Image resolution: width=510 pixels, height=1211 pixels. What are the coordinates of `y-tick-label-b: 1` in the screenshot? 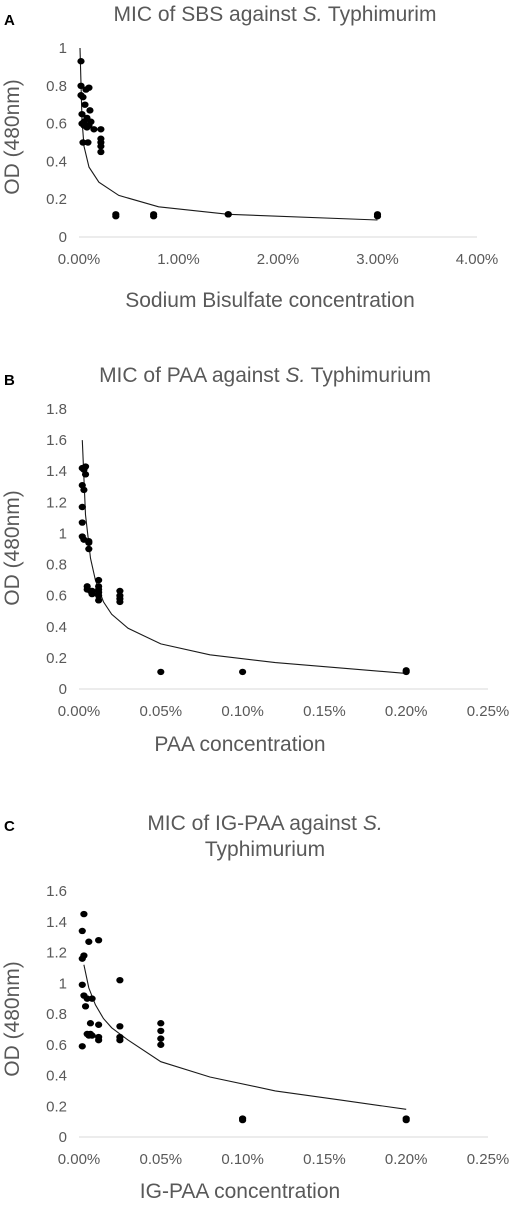 It's located at (63, 533).